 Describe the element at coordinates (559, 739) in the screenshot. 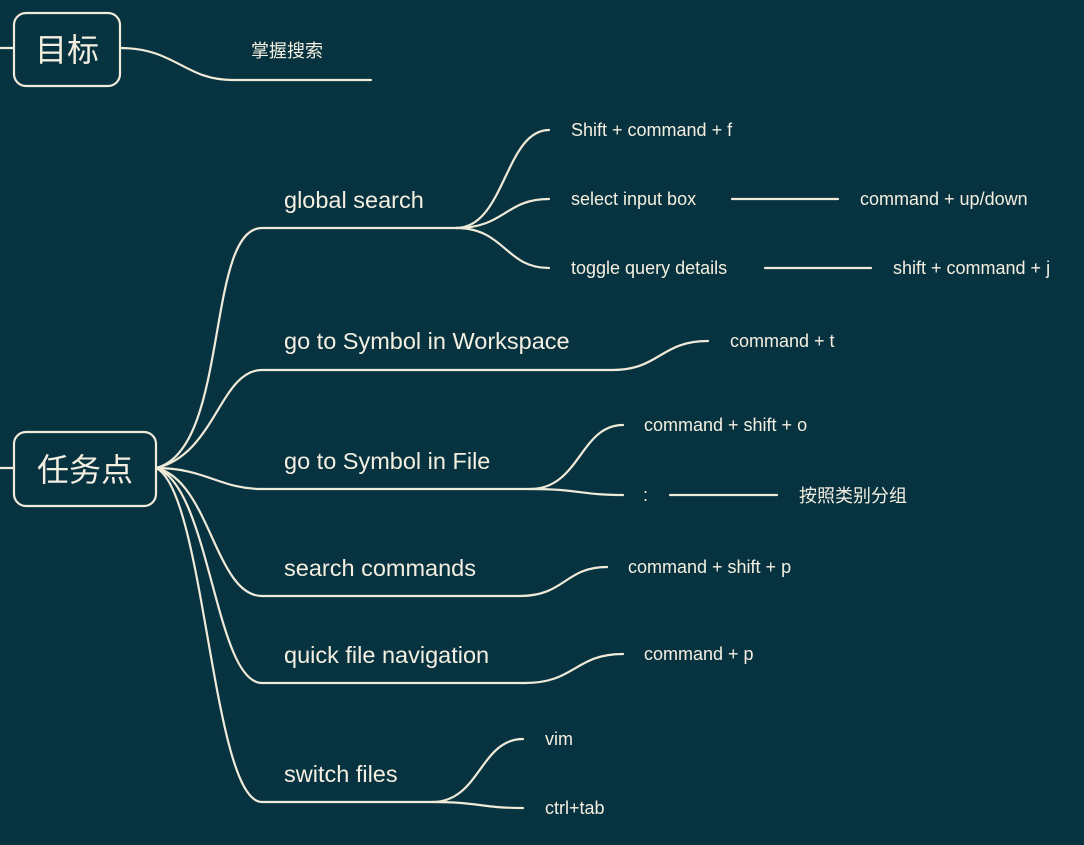

I see `vim-label: vim` at that location.